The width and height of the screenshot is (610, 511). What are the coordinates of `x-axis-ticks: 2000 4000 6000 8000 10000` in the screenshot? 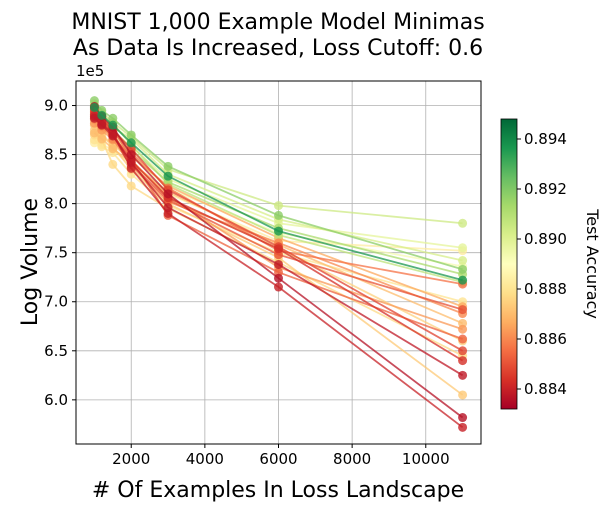 It's located at (281, 456).